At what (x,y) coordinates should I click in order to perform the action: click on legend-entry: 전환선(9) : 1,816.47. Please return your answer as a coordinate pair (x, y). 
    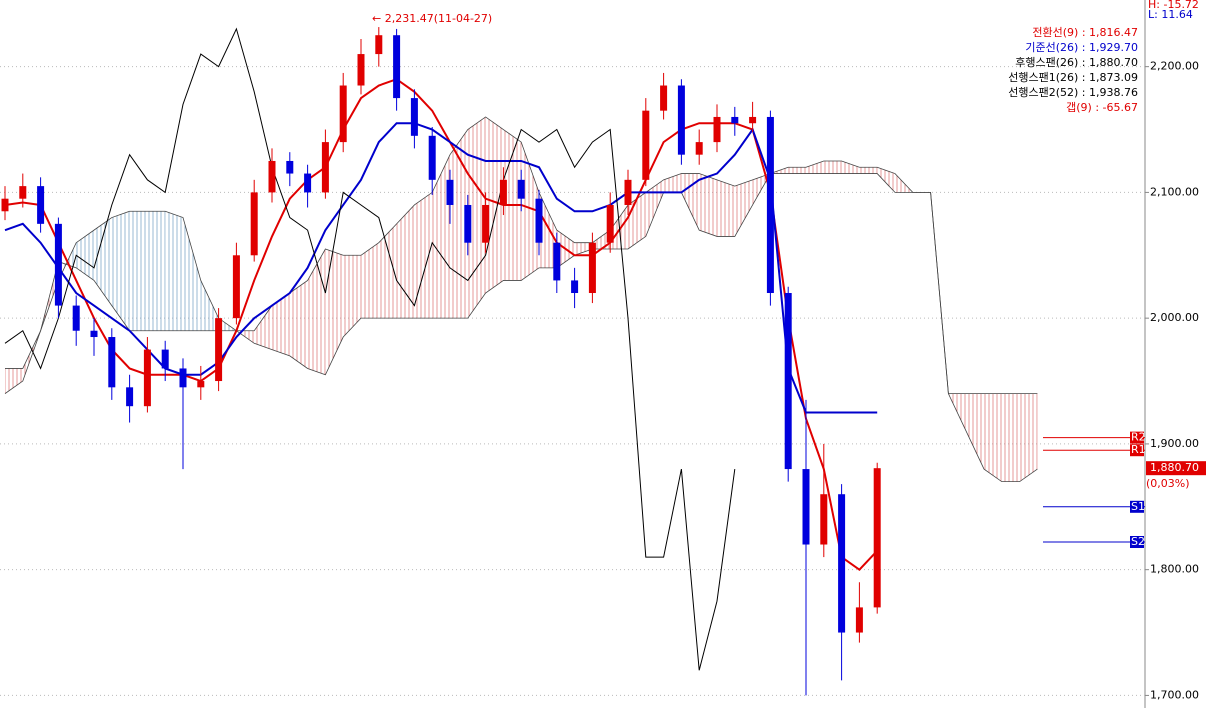
    Looking at the image, I should click on (1085, 32).